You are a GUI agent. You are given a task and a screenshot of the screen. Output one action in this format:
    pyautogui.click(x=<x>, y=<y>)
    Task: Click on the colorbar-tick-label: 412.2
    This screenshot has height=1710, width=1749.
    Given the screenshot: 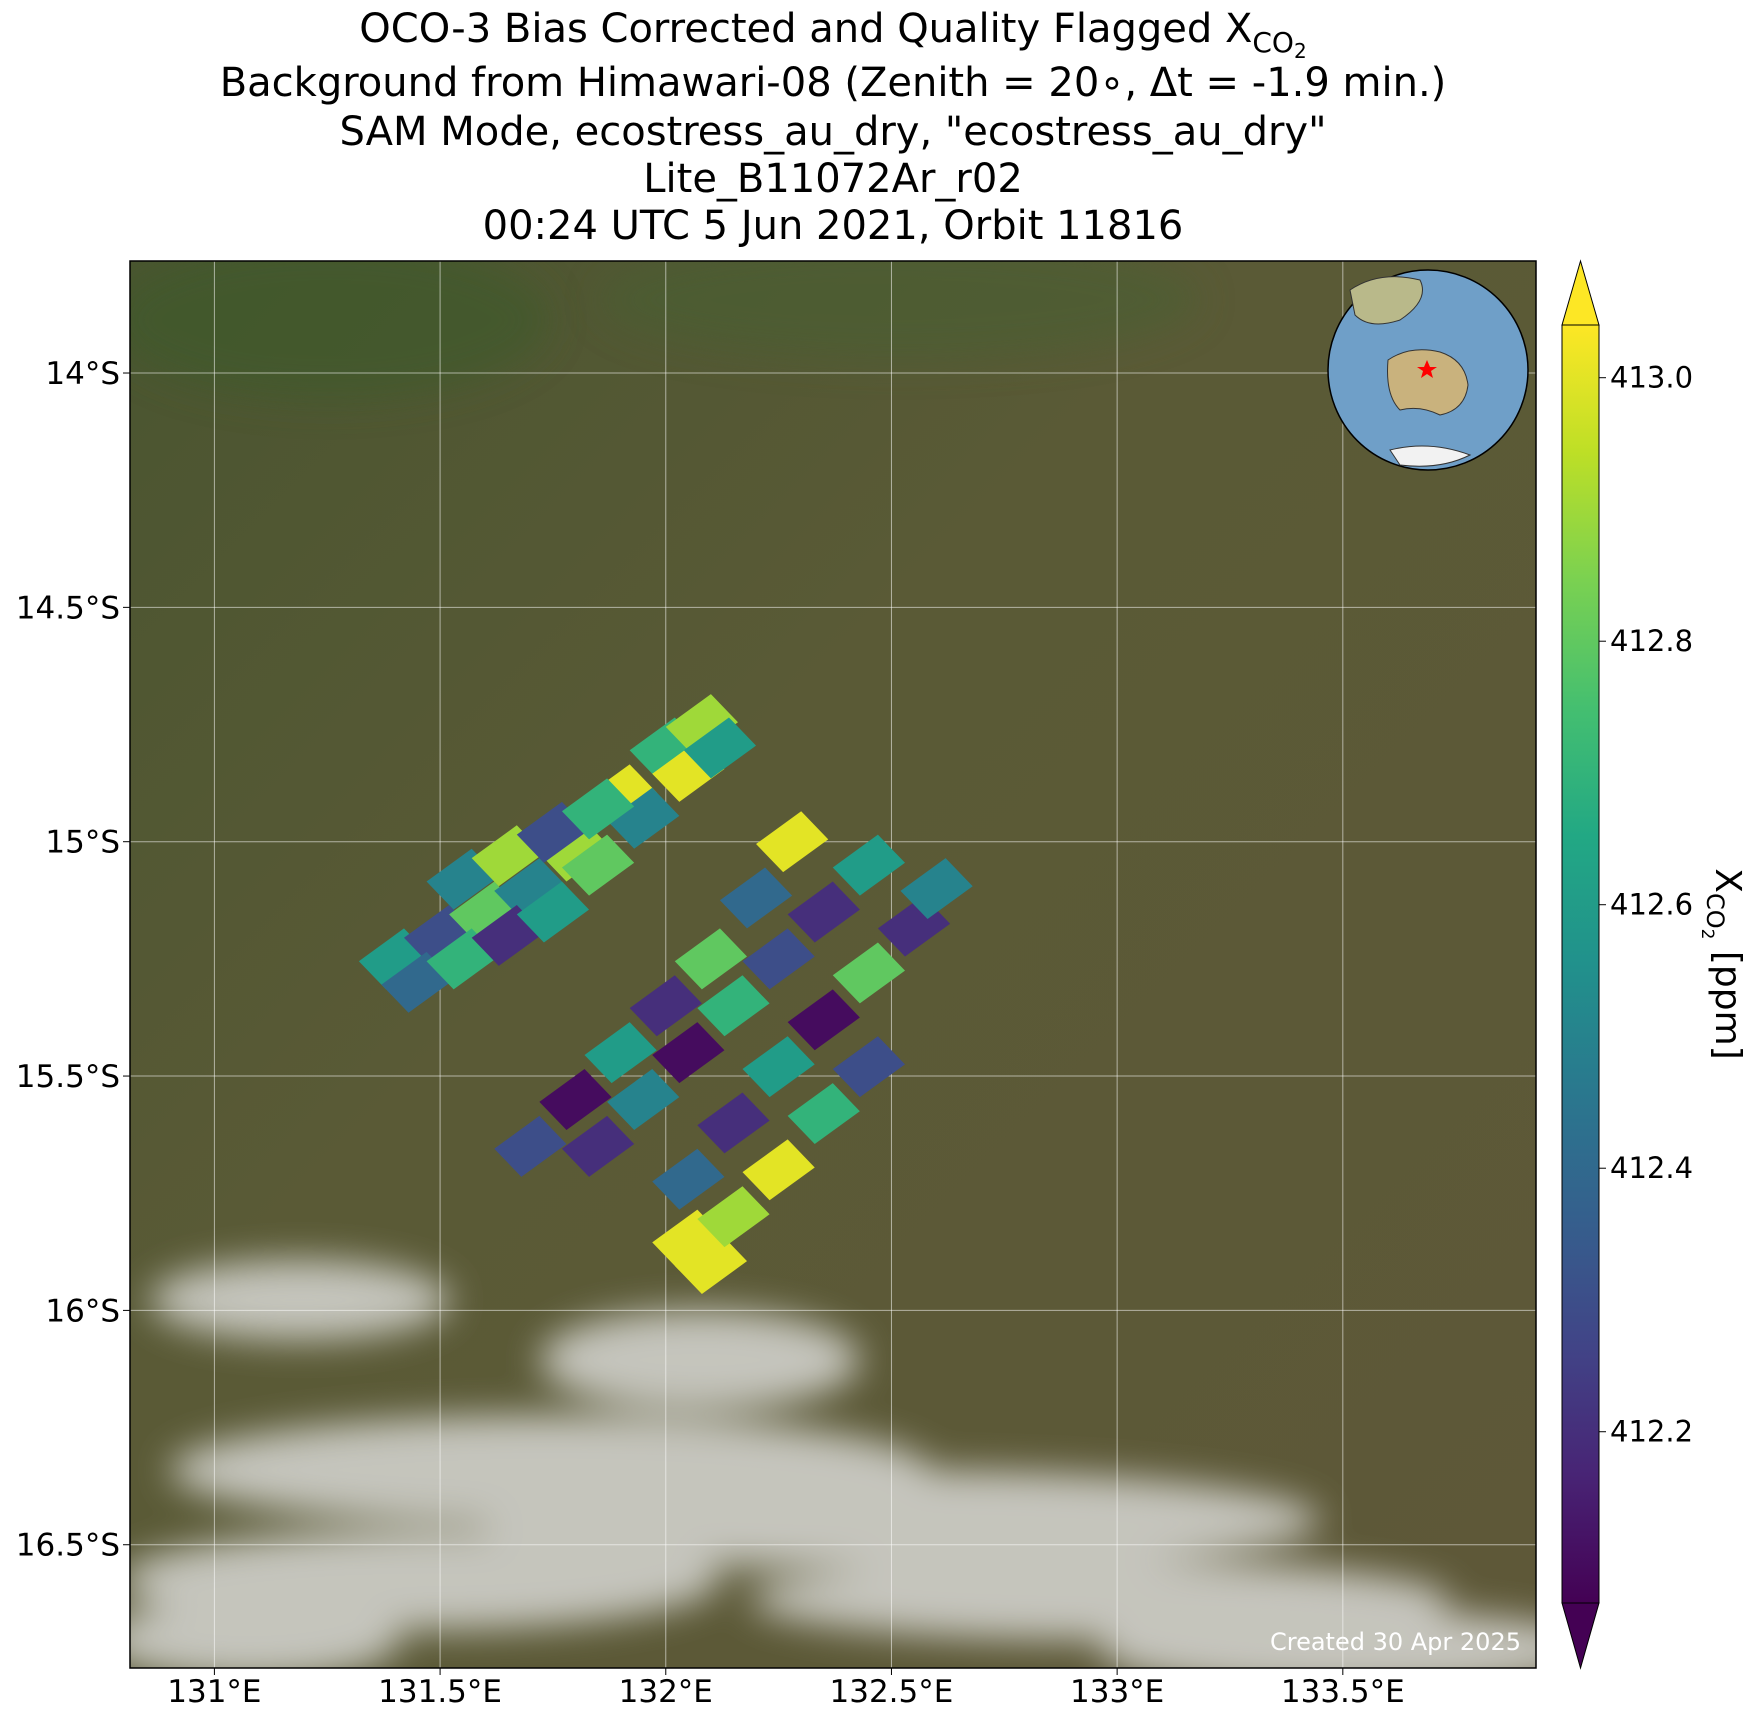 What is the action you would take?
    pyautogui.click(x=1651, y=1432)
    